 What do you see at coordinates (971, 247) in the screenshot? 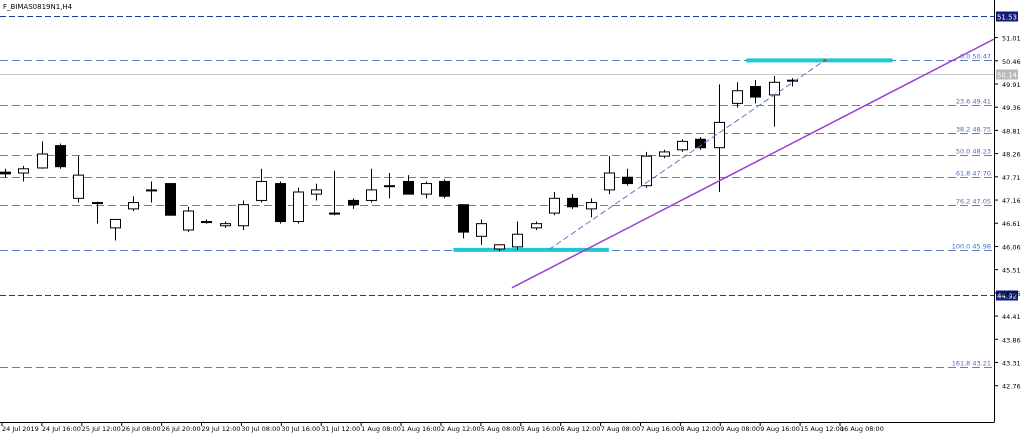
I see `fib-level-label: 100.0 45.98` at bounding box center [971, 247].